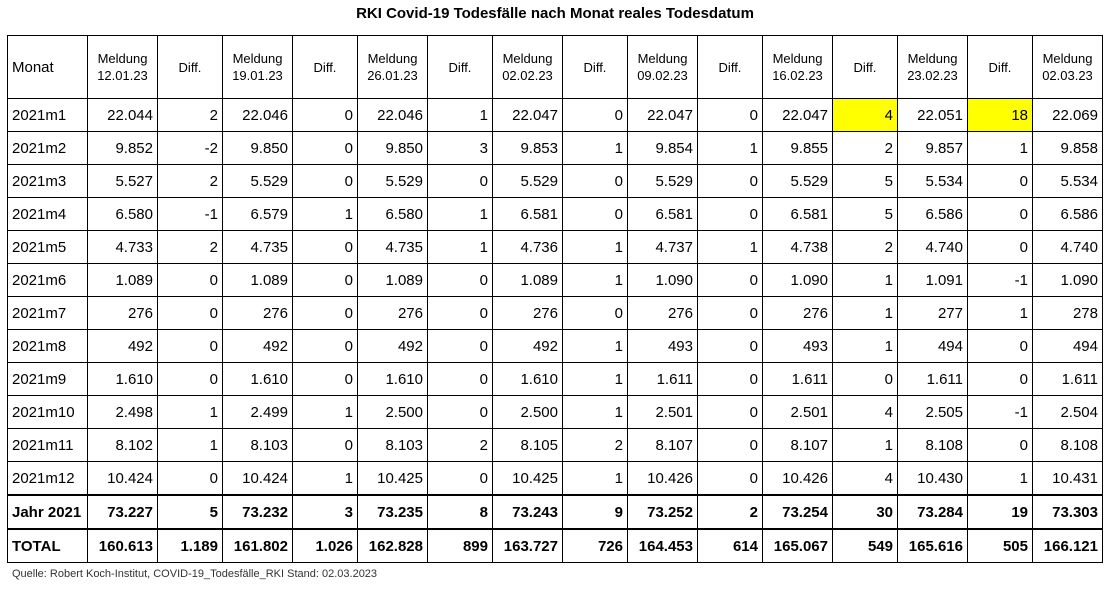 The width and height of the screenshot is (1110, 589). What do you see at coordinates (47, 148) in the screenshot?
I see `row-label: 2021m2` at bounding box center [47, 148].